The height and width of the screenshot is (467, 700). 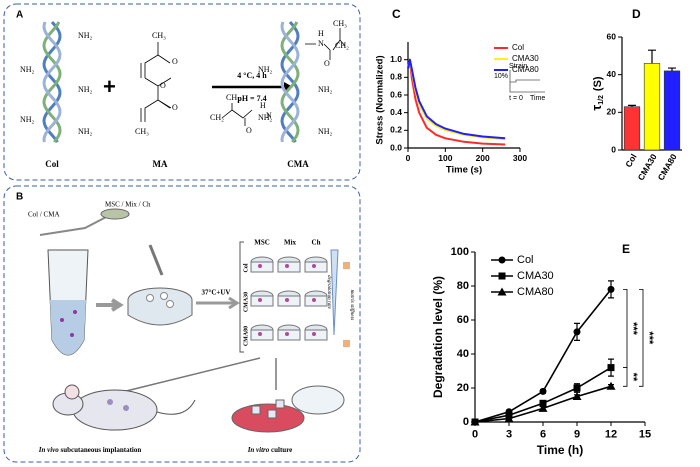 What do you see at coordinates (516, 98) in the screenshot?
I see `inset-label: t = 0` at bounding box center [516, 98].